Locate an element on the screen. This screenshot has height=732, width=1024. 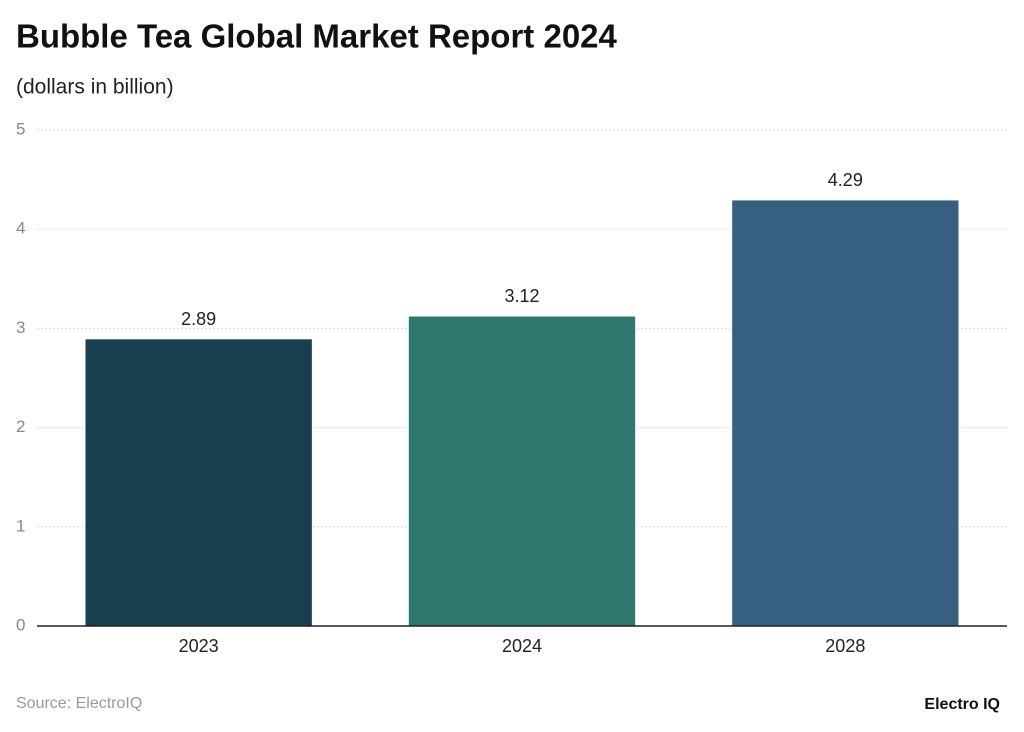
x-tick-label: 2028 is located at coordinates (845, 646).